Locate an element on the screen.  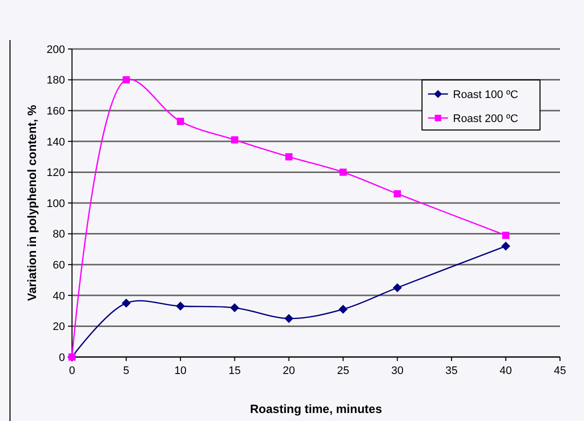
y-tick-label: 80 is located at coordinates (58, 234).